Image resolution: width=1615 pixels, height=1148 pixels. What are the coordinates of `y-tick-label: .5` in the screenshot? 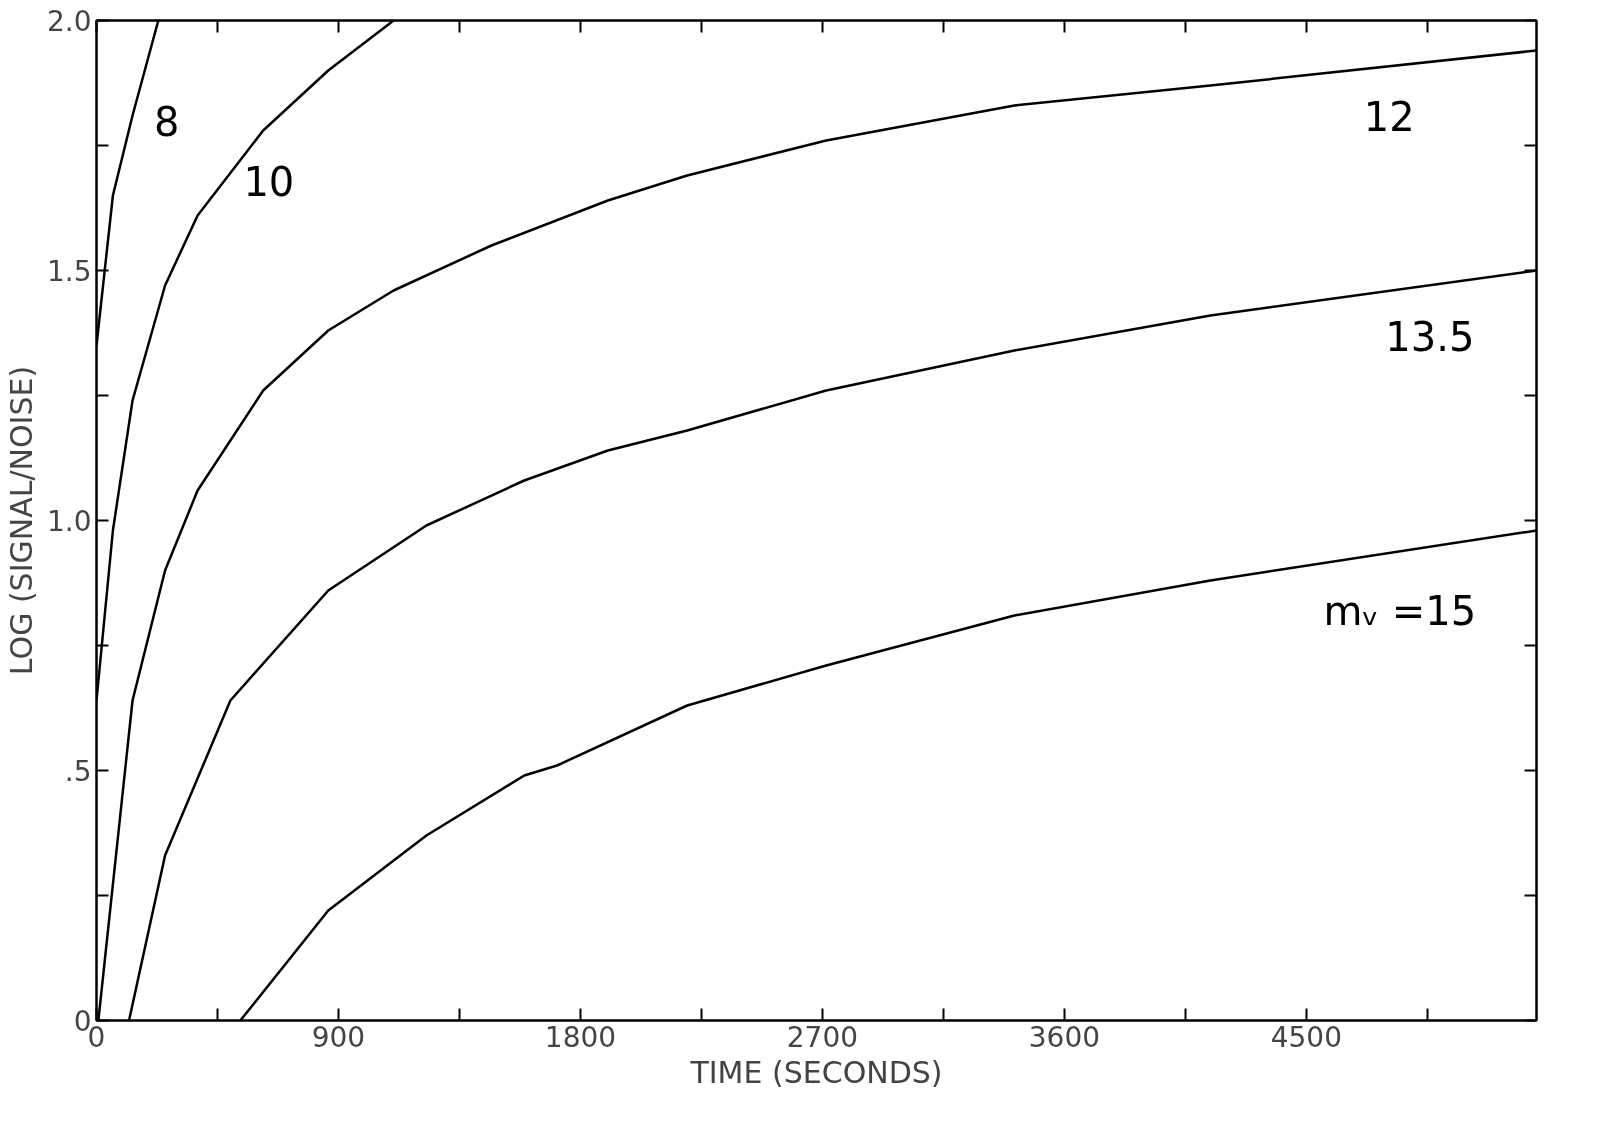 It's located at (78, 771).